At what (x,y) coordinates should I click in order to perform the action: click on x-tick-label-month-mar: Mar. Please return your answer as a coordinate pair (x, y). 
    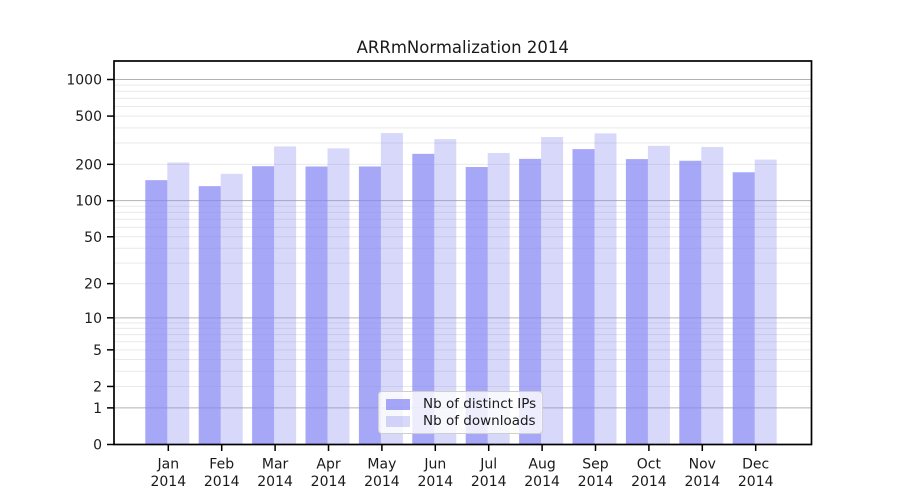
    Looking at the image, I should click on (275, 465).